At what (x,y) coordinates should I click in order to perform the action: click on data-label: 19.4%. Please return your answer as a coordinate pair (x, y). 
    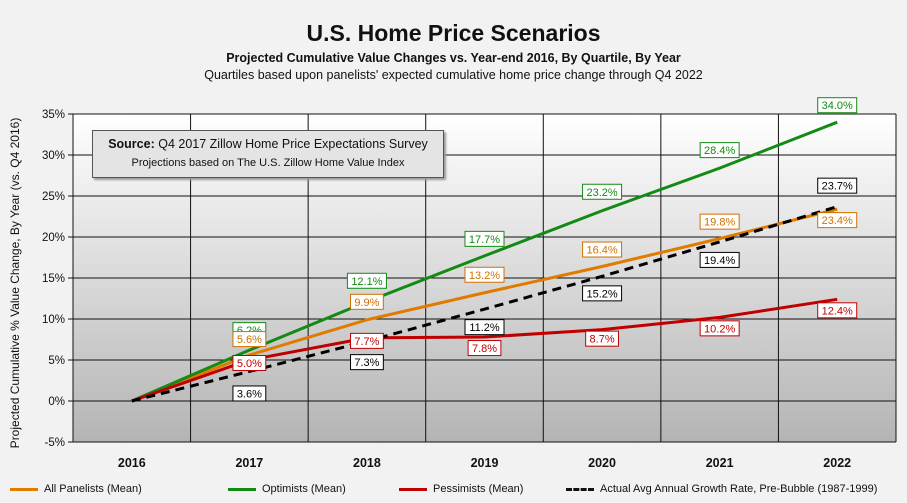
    Looking at the image, I should click on (719, 261).